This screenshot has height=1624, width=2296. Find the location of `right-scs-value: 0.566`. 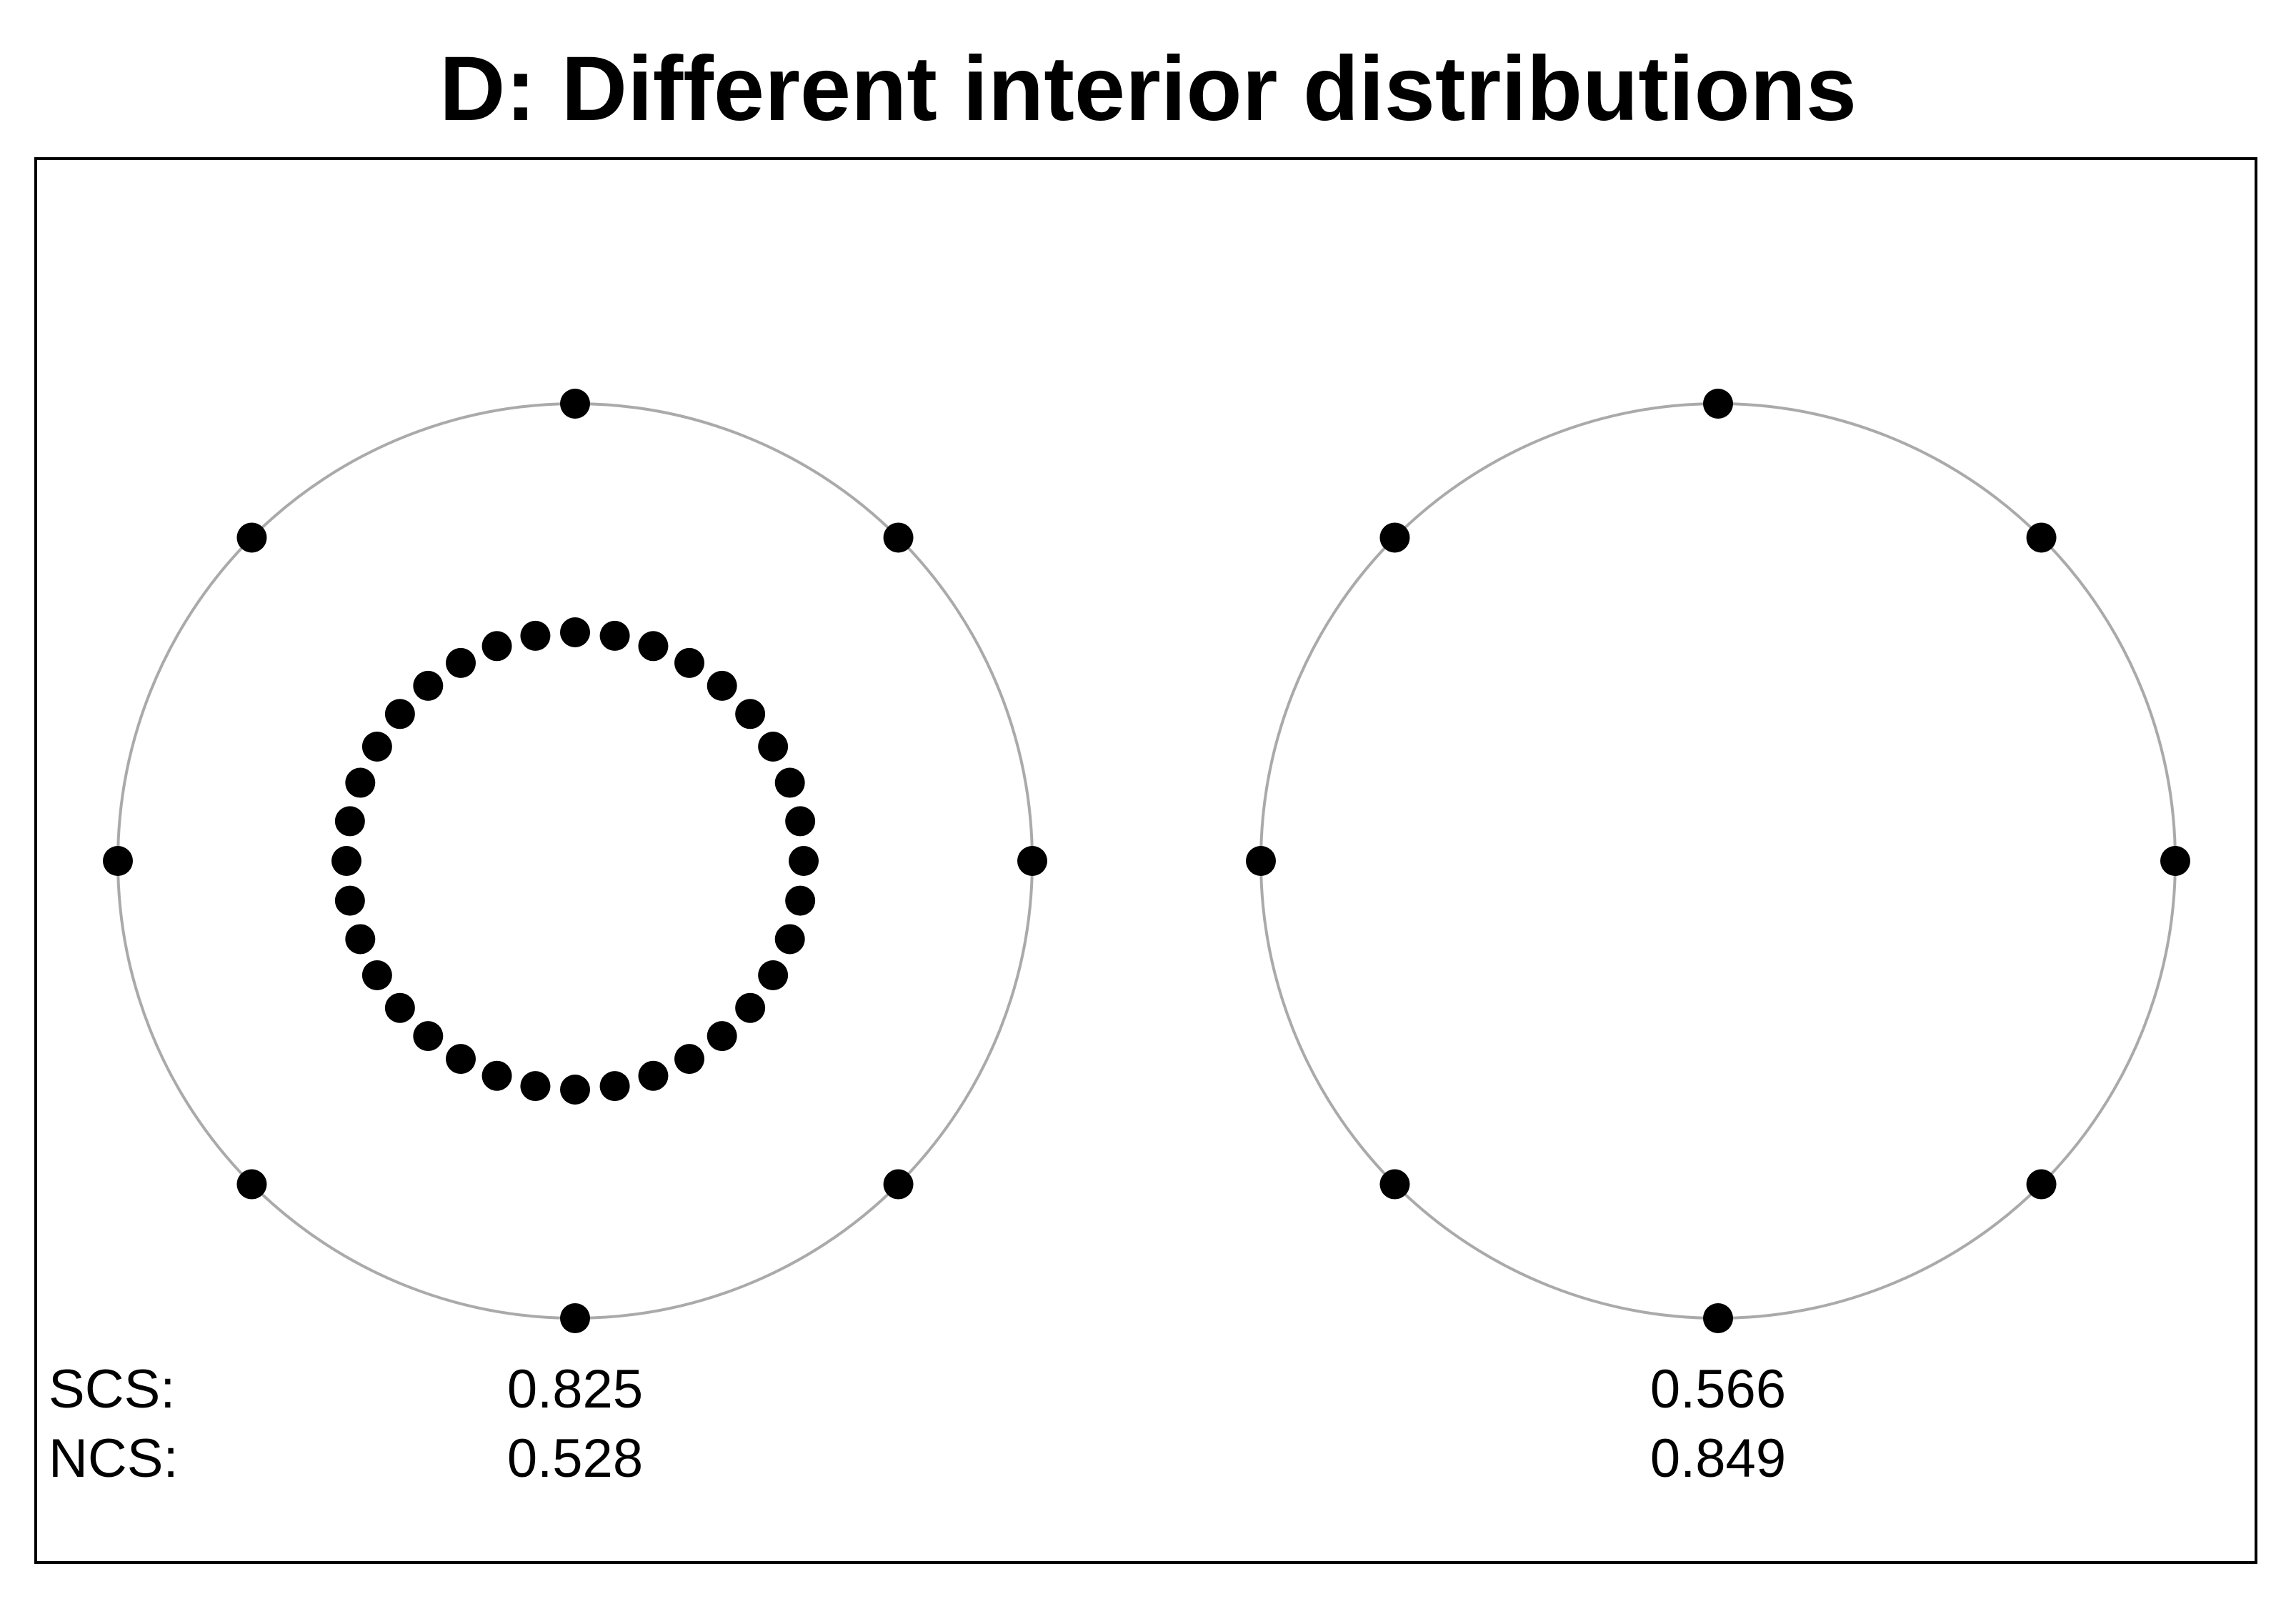

right-scs-value: 0.566 is located at coordinates (1718, 1390).